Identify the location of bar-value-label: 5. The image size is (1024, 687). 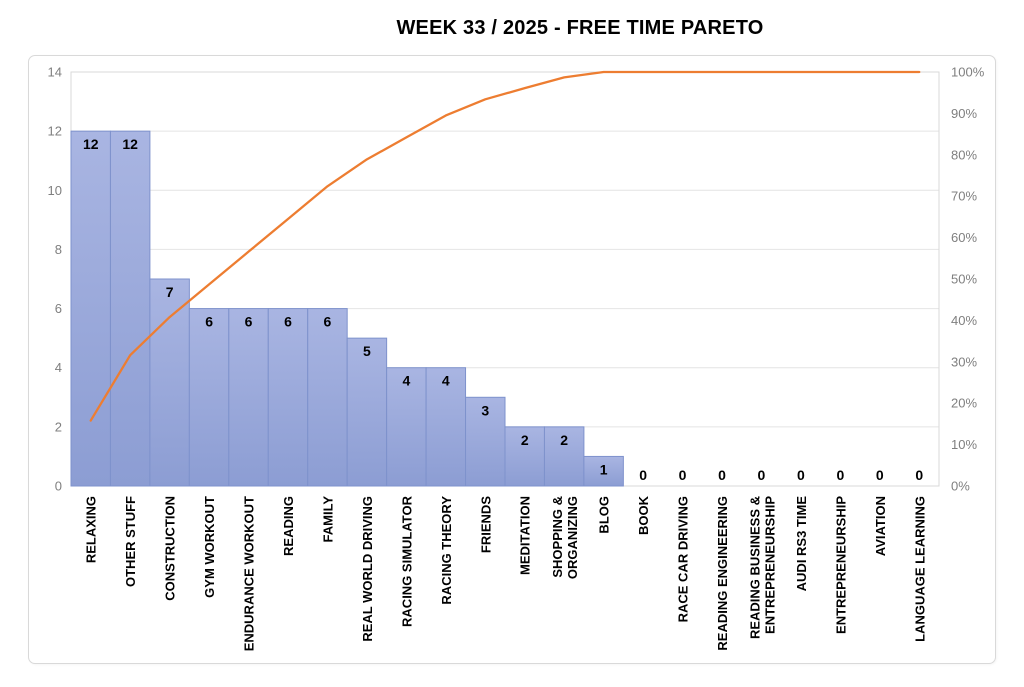
(367, 351).